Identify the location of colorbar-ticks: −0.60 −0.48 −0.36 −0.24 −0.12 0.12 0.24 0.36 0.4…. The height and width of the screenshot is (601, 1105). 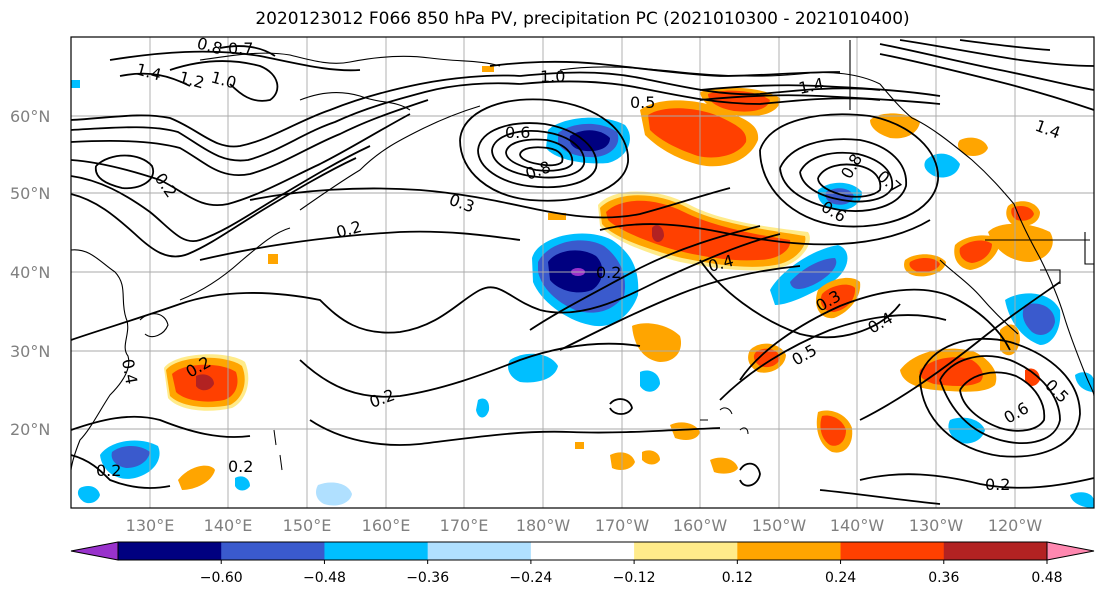
(631, 573).